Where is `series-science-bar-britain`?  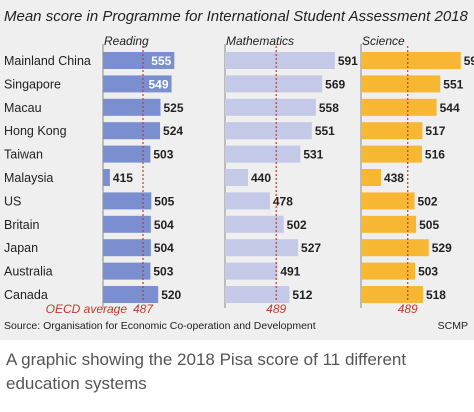 series-science-bar-britain is located at coordinates (389, 224).